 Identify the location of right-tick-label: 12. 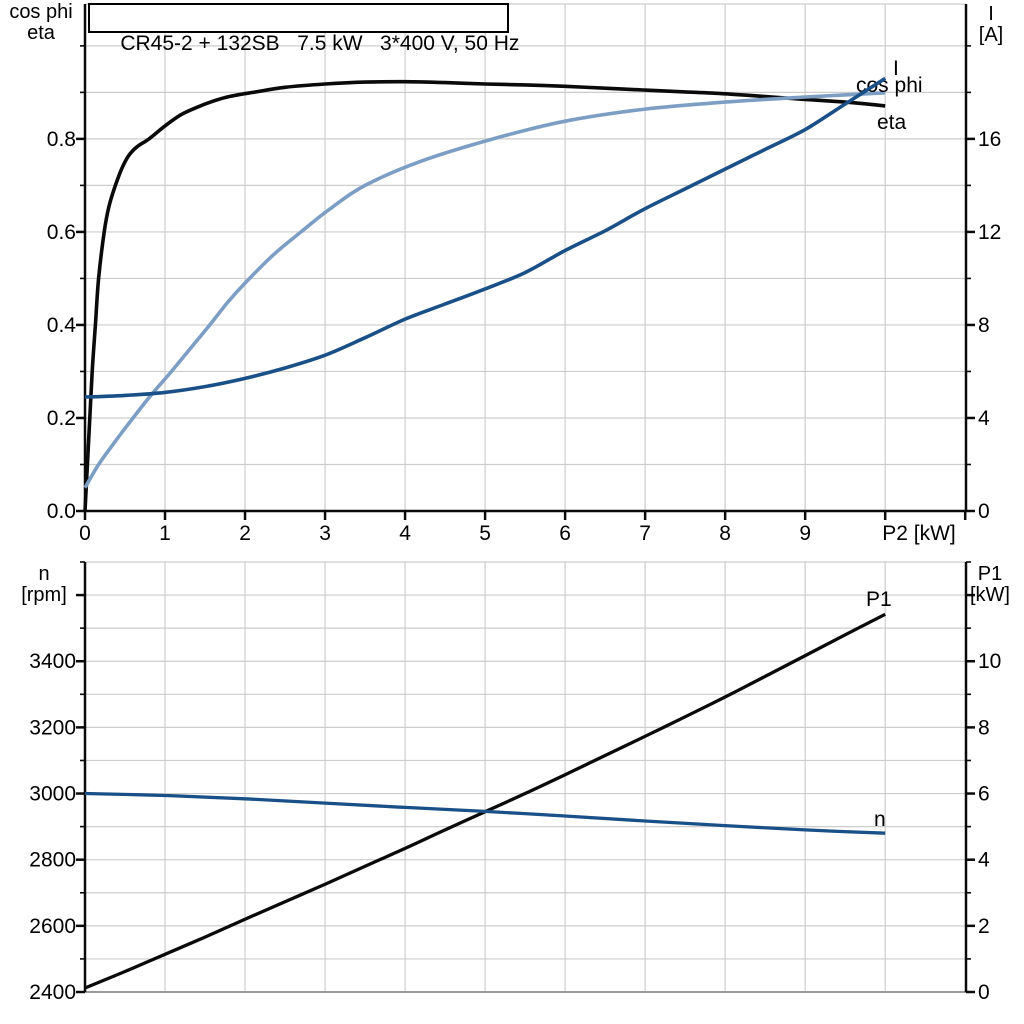
(989, 232).